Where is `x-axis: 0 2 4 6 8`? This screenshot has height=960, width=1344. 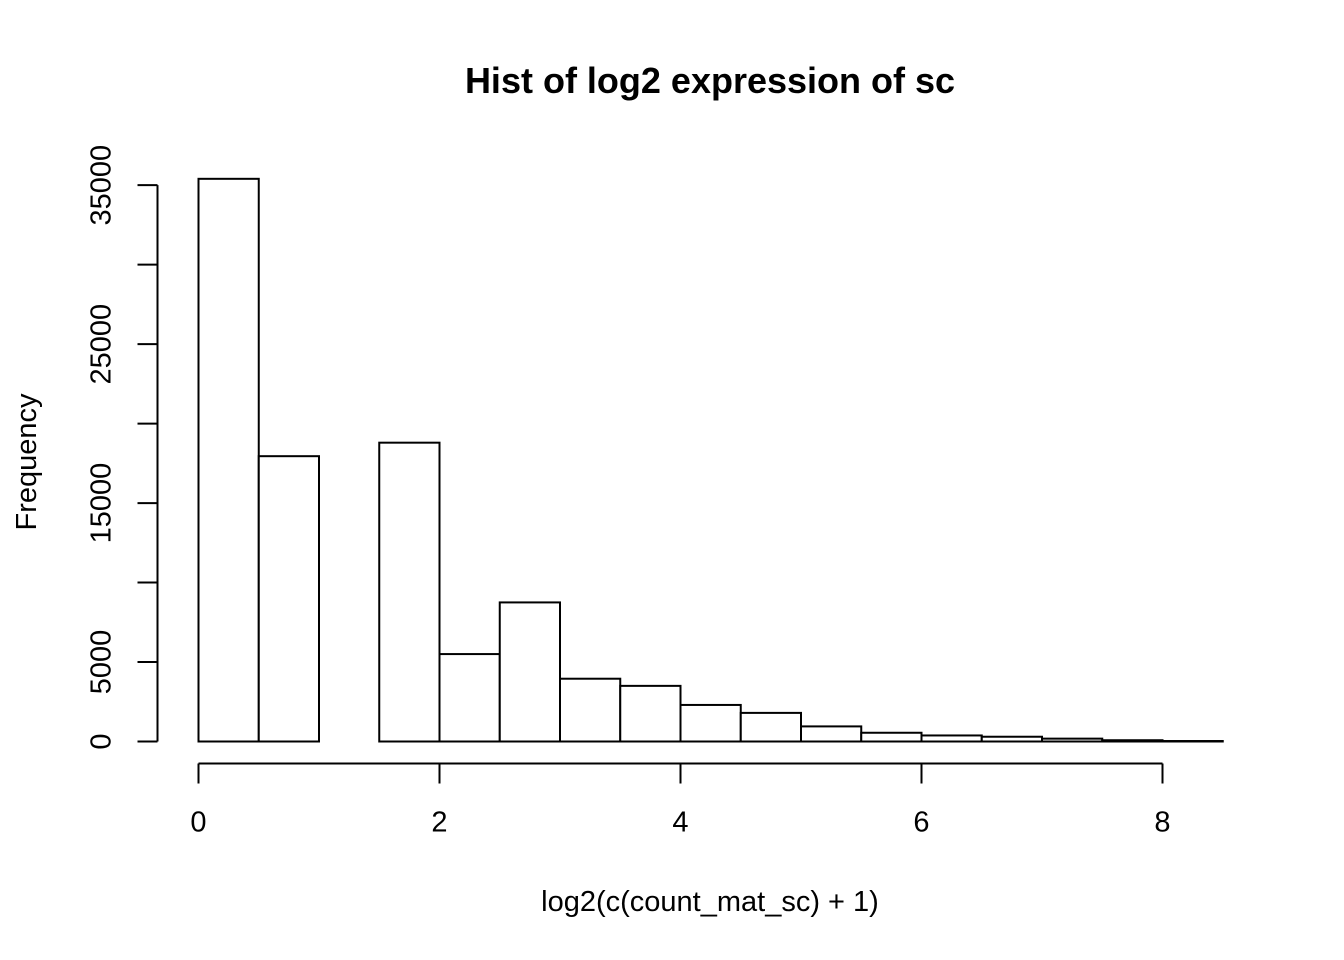
x-axis: 0 2 4 6 8 is located at coordinates (680, 800).